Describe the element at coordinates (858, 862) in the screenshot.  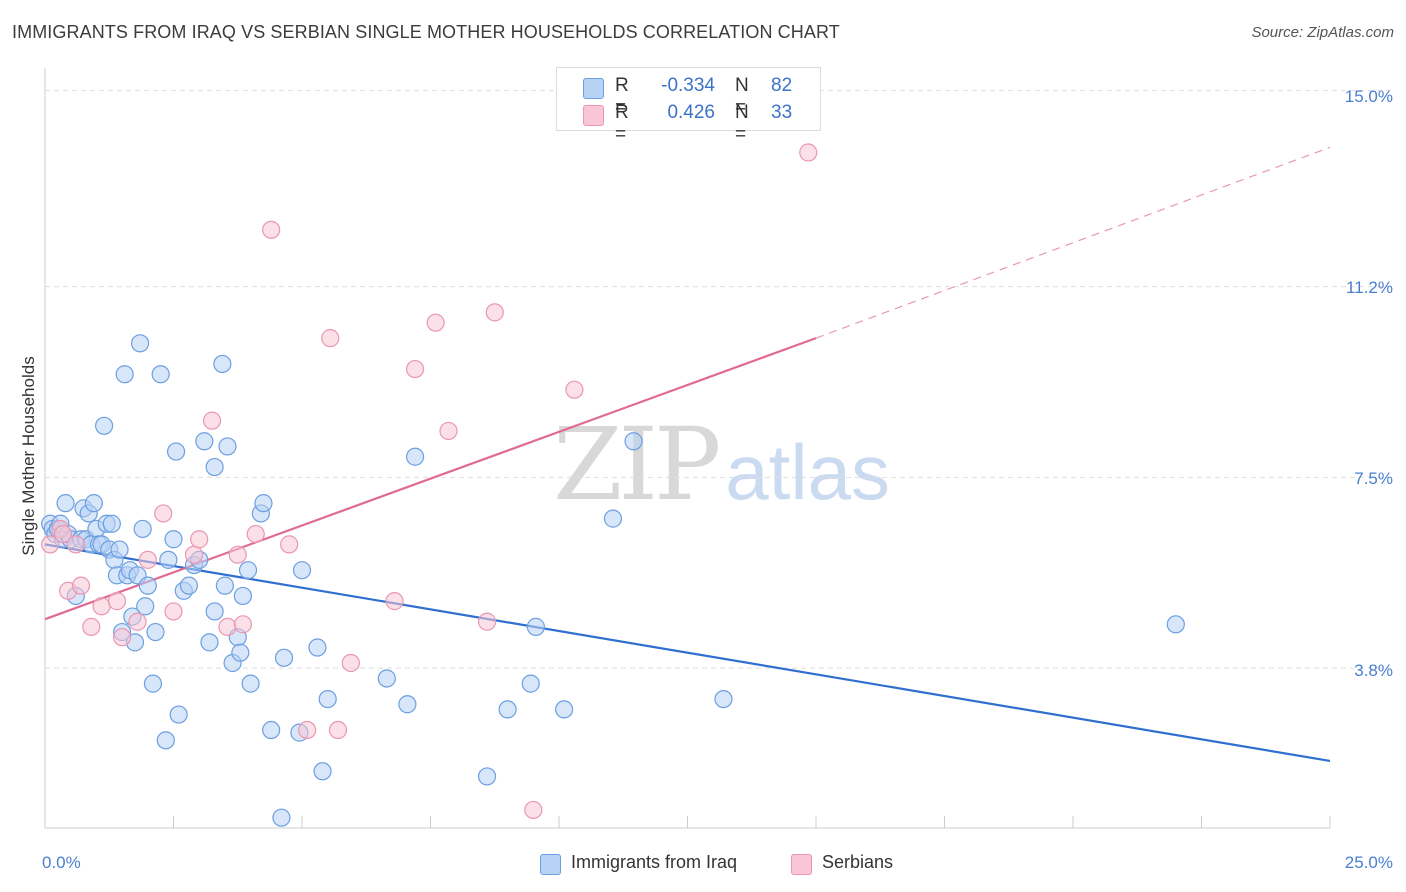
I see `legend-label: Serbians` at that location.